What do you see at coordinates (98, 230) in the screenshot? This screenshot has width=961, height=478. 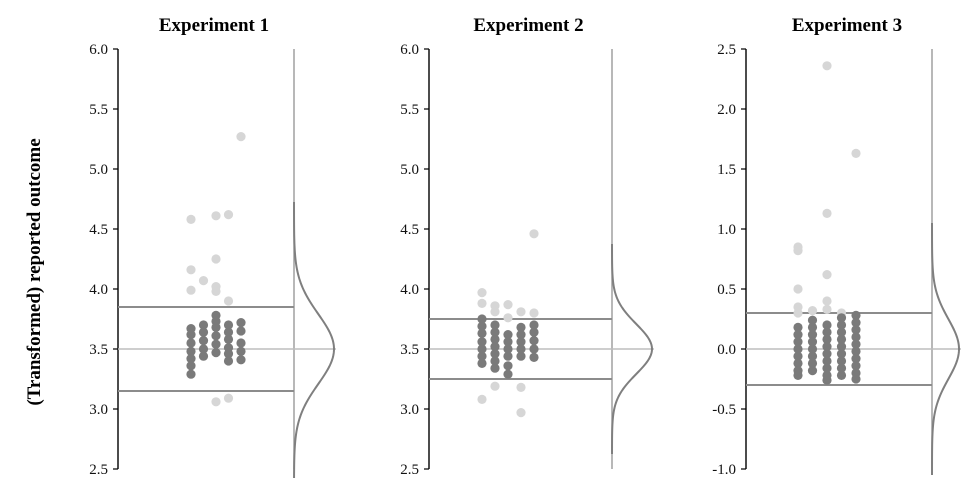 I see `y-tick-label: 4.5` at bounding box center [98, 230].